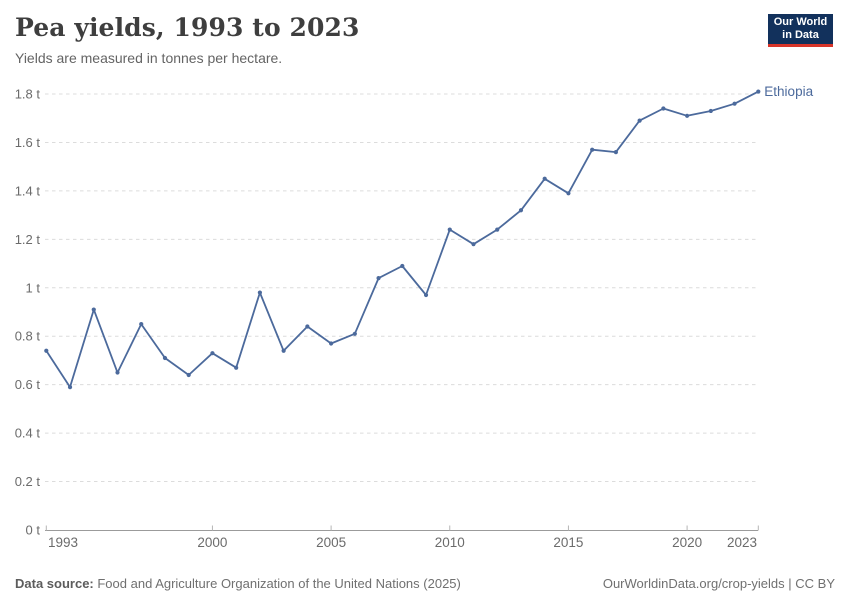 This screenshot has width=850, height=600. What do you see at coordinates (28, 142) in the screenshot?
I see `y-tick-label: 1.6 t` at bounding box center [28, 142].